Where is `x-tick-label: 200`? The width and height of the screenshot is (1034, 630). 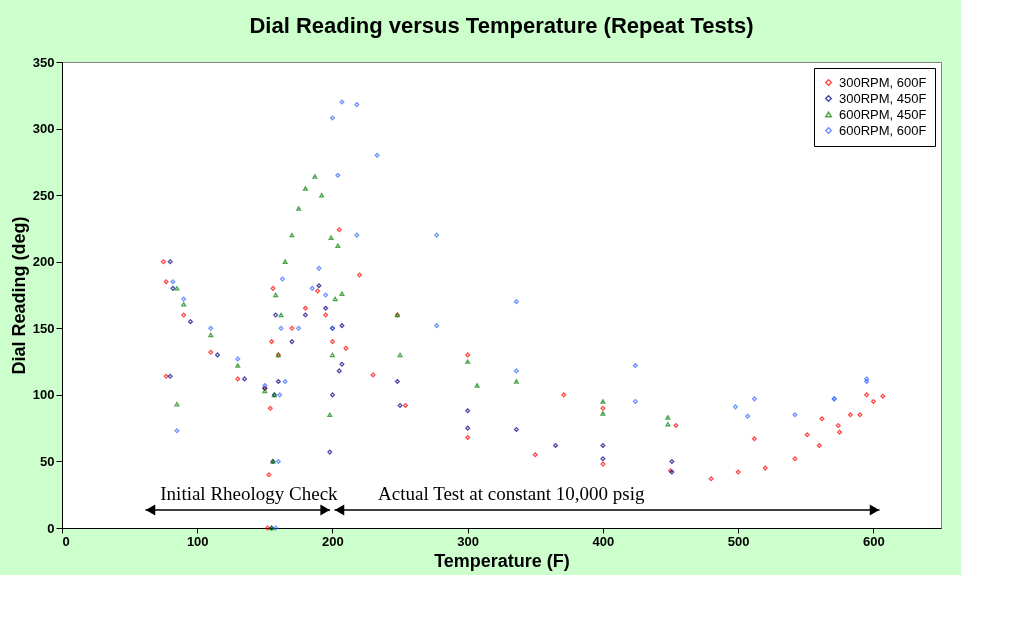
x-tick-label: 200 is located at coordinates (333, 541).